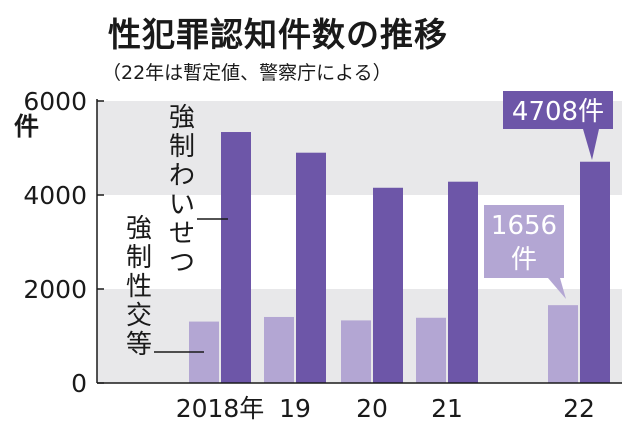 The width and height of the screenshot is (640, 438). Describe the element at coordinates (182, 176) in the screenshot. I see `series-label-char: わ` at that location.